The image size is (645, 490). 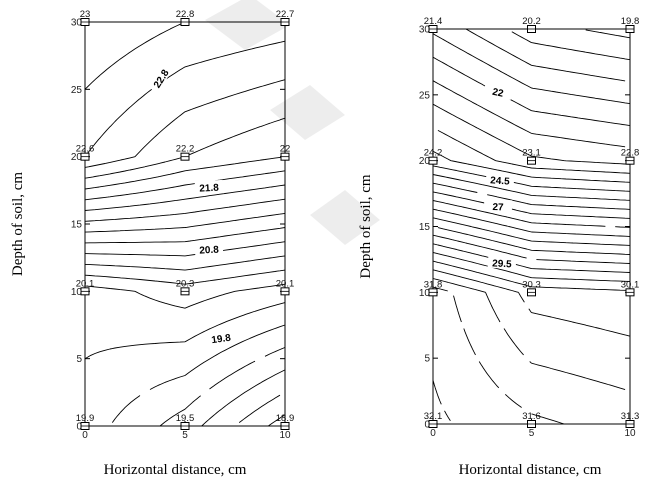 What do you see at coordinates (185, 283) in the screenshot?
I see `sensor-value-label: 20.3` at bounding box center [185, 283].